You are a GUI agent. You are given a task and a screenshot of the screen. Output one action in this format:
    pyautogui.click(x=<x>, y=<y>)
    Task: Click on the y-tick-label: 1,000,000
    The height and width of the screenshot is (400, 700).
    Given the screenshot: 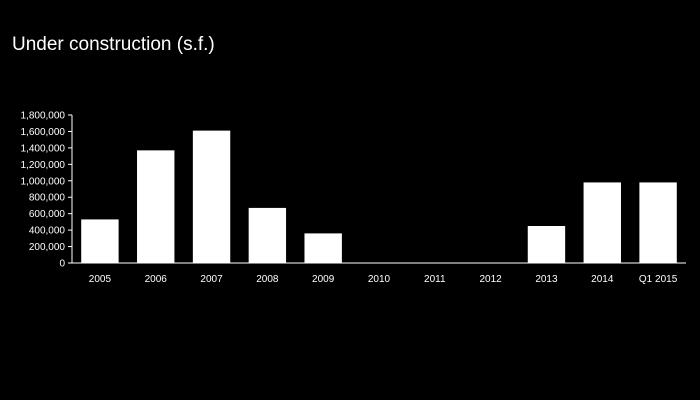 What is the action you would take?
    pyautogui.click(x=43, y=181)
    